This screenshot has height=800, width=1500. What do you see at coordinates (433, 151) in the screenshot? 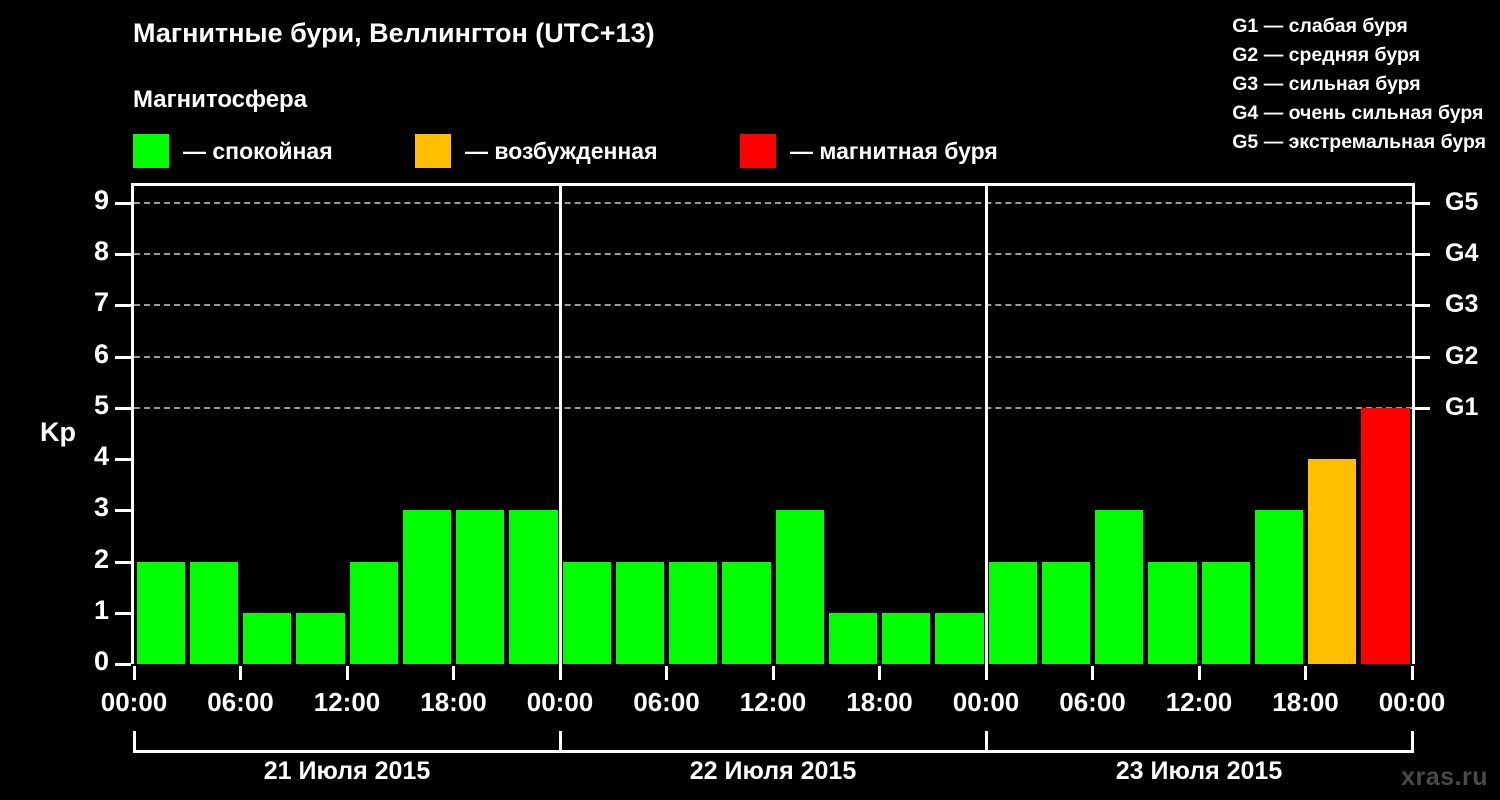
I see `legend-swatch-unsettled` at bounding box center [433, 151].